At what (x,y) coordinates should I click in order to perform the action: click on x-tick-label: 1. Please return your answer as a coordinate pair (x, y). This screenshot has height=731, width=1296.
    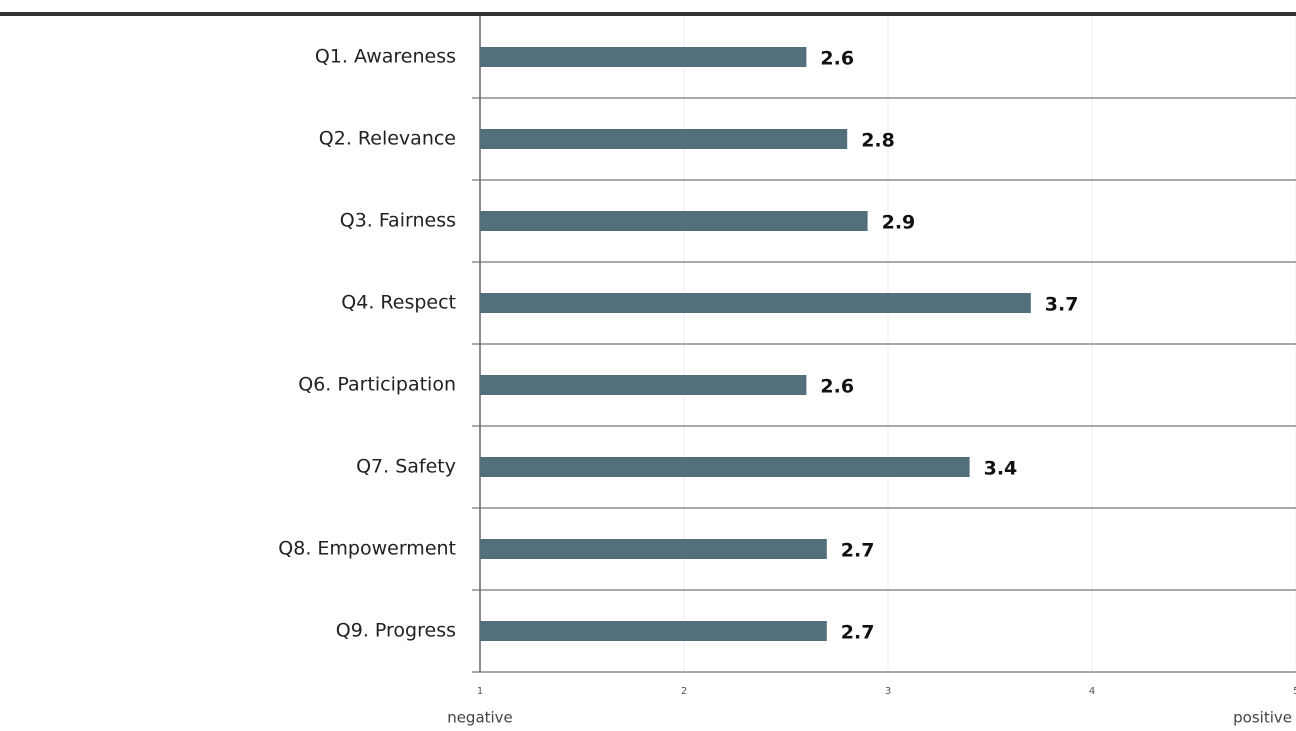
    Looking at the image, I should click on (480, 691).